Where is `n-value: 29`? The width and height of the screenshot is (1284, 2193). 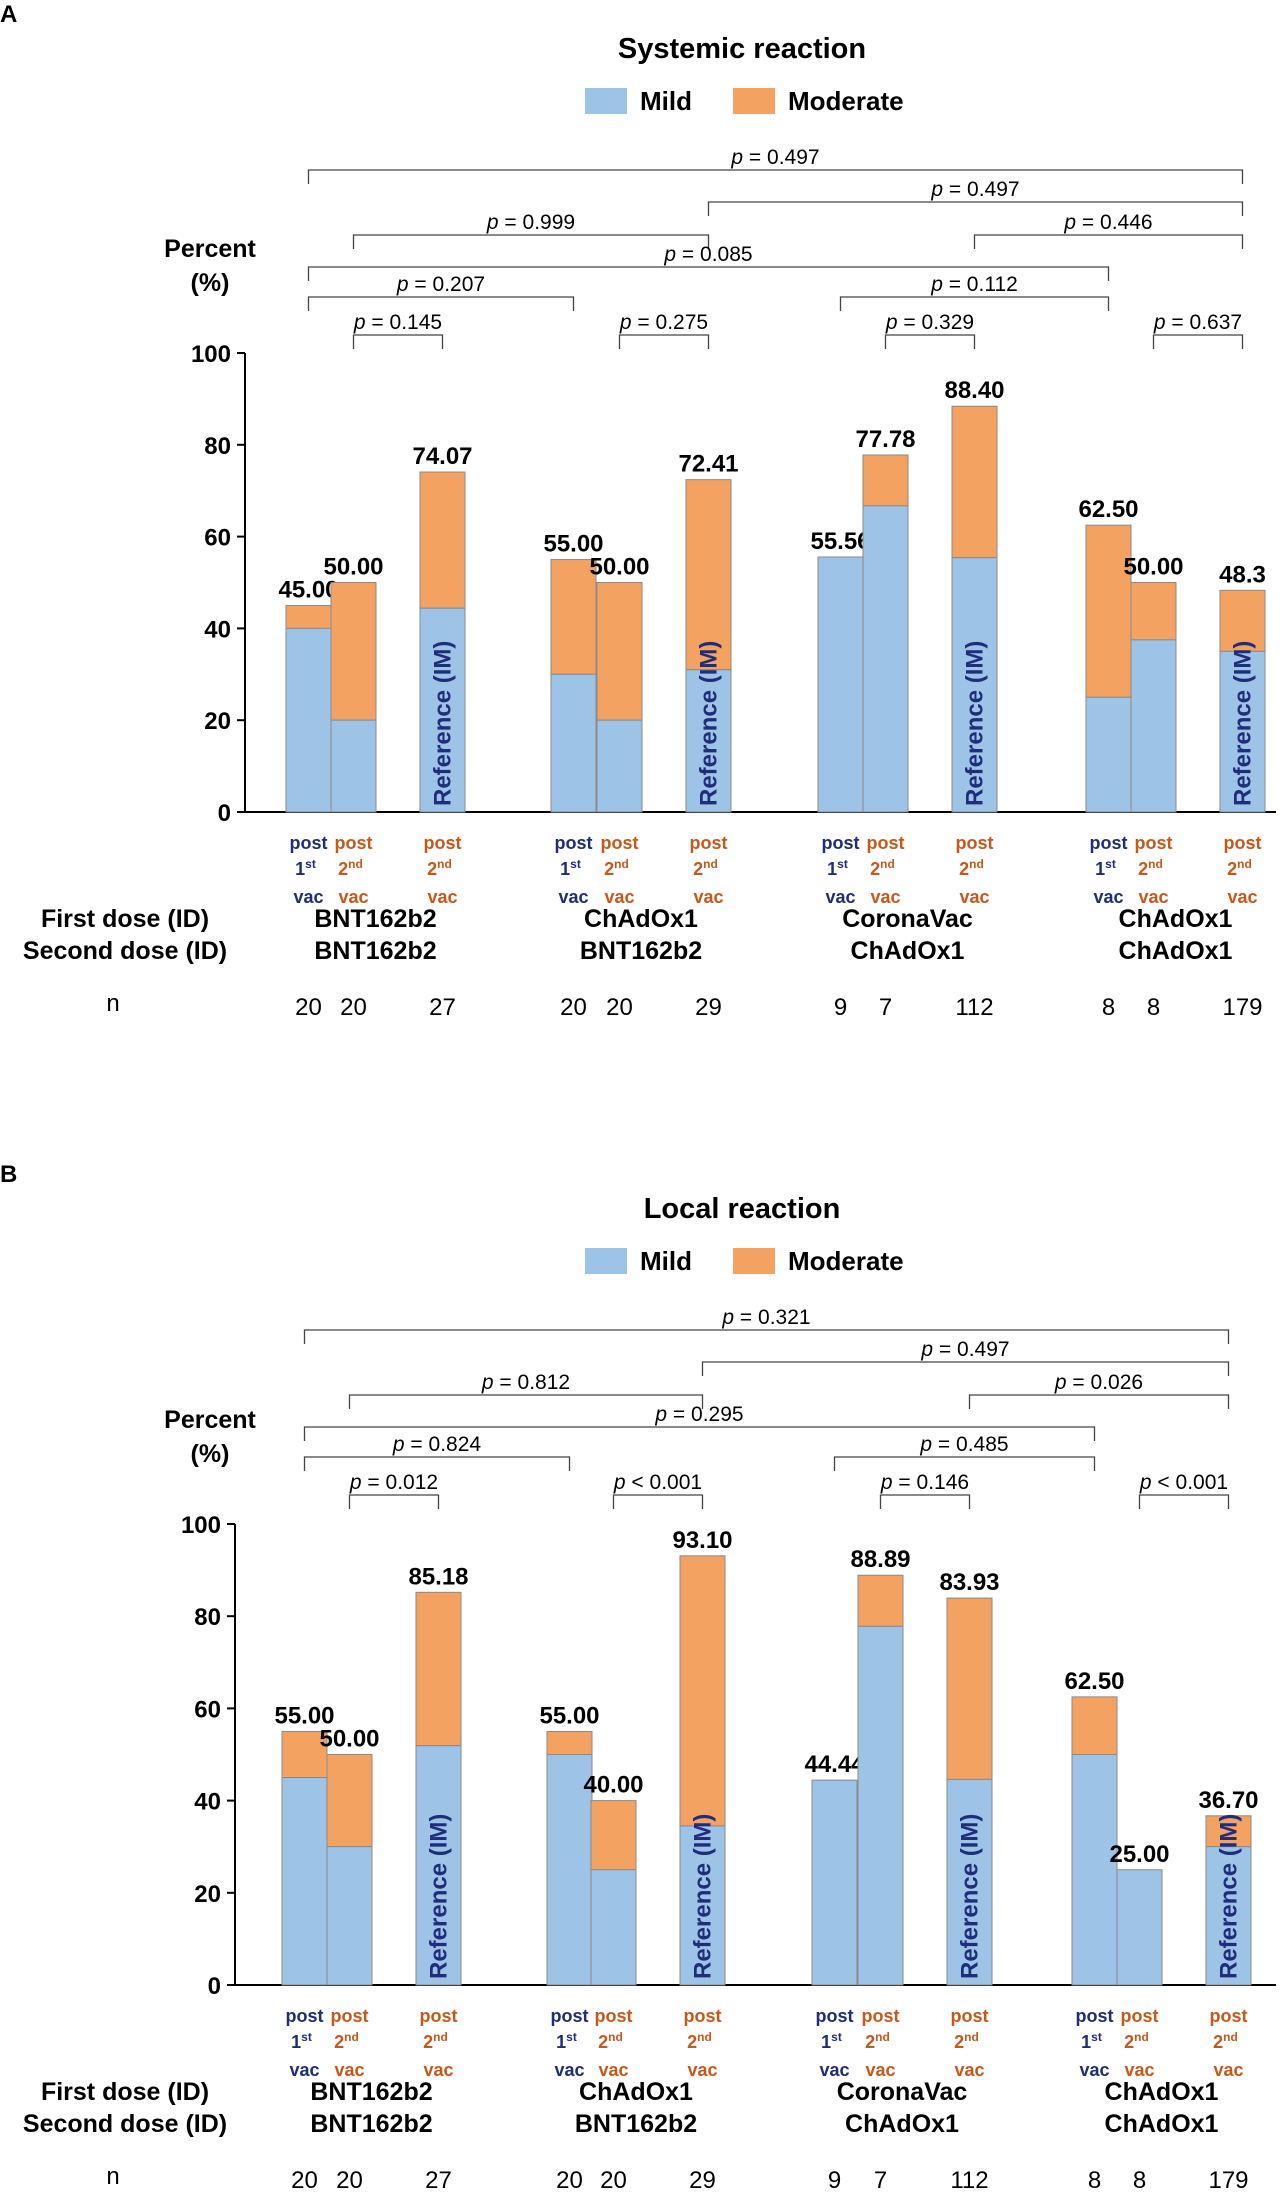
n-value: 29 is located at coordinates (708, 1007).